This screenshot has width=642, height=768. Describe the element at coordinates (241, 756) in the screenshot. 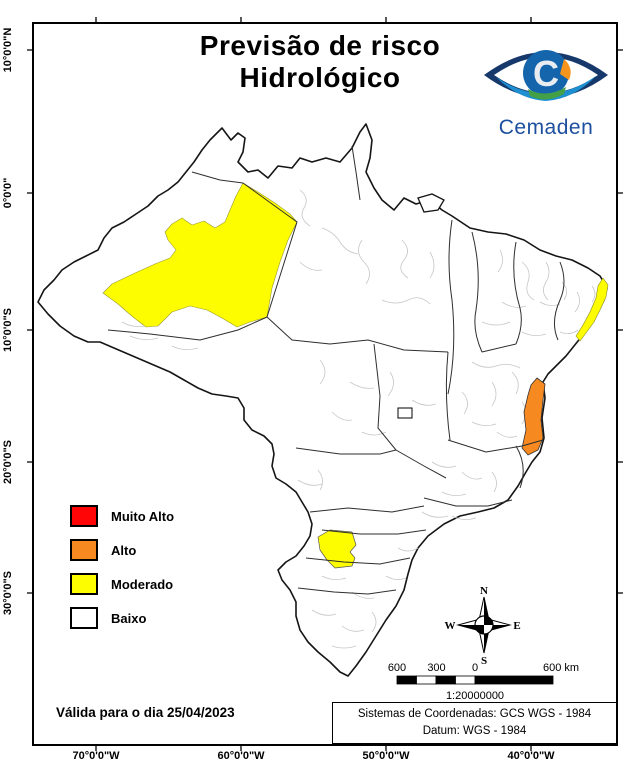

I see `lon-label-60w: 60°0'0"W` at that location.